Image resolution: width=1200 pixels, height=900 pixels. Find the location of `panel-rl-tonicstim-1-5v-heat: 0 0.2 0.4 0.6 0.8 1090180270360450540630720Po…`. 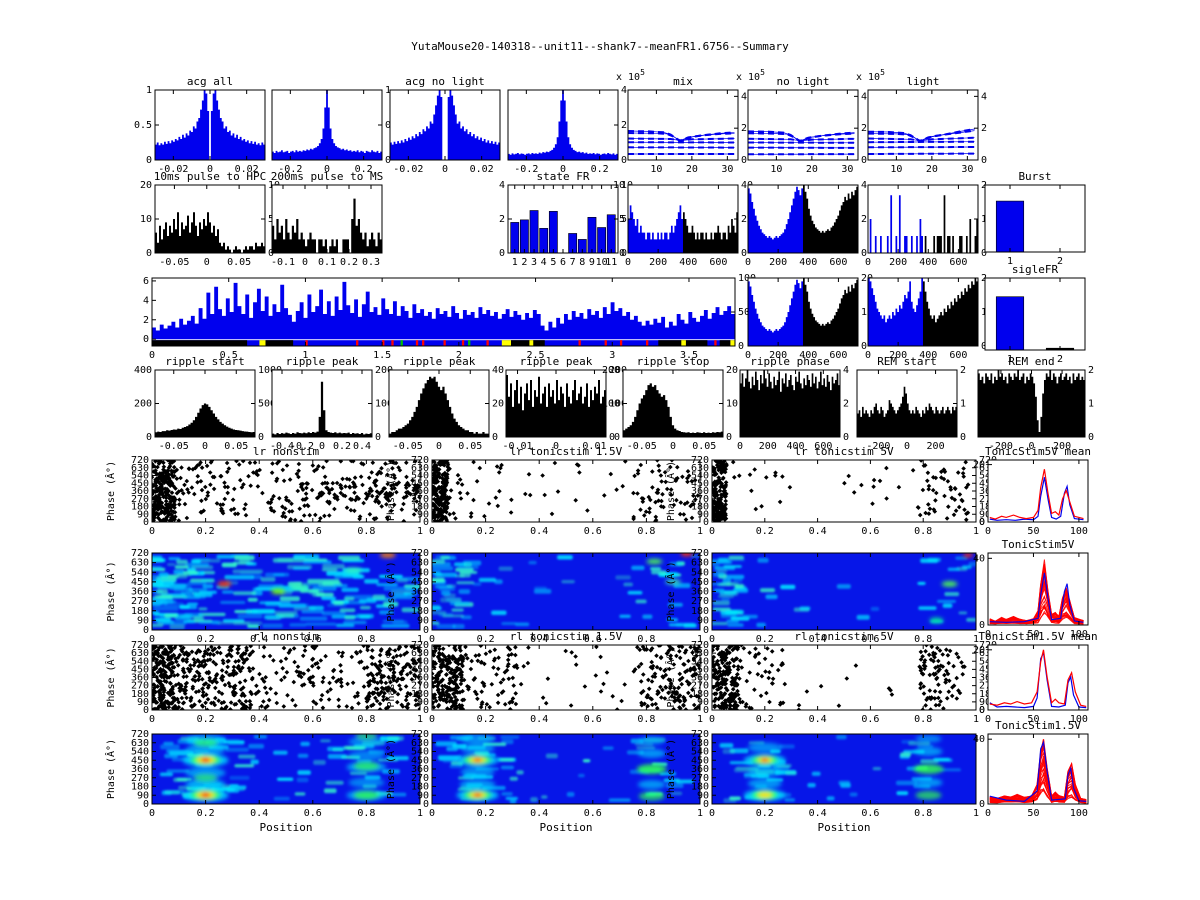

panel-rl-tonicstim-1-5v-heat: 0 0.2 0.4 0.6 0.8 1090180270360450540630720Po… is located at coordinates (543, 781).